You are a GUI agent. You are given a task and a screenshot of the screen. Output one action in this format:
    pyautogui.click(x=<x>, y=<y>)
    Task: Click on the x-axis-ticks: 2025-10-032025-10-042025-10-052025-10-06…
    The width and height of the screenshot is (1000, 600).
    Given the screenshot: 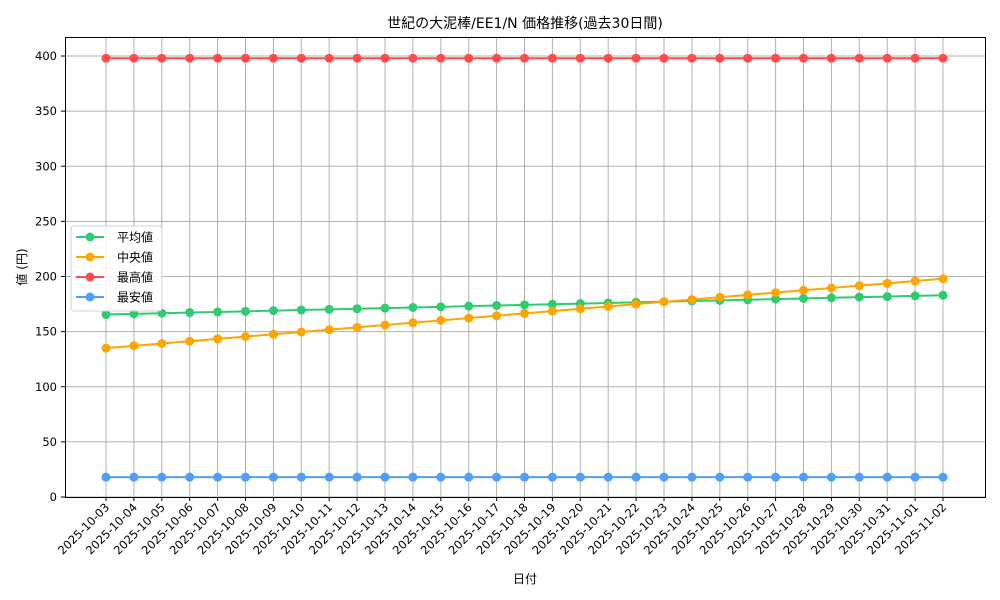 What is the action you would take?
    pyautogui.click(x=502, y=527)
    